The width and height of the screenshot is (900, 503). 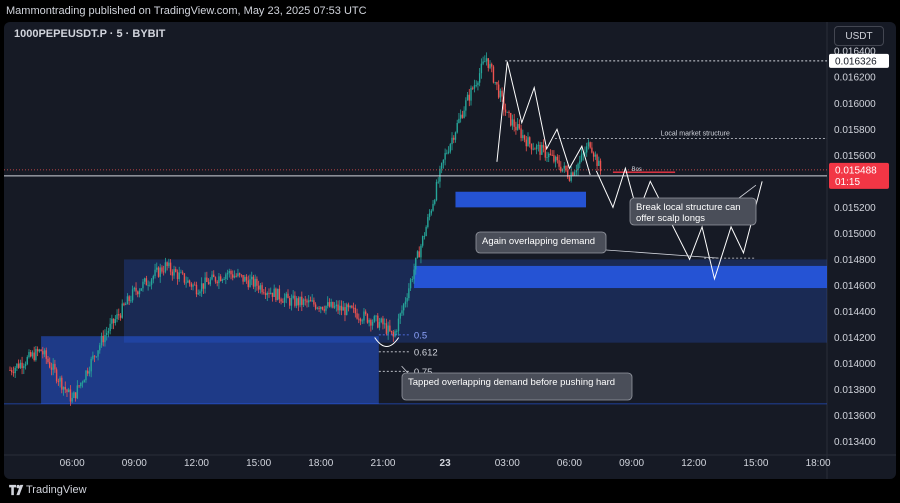 What do you see at coordinates (855, 260) in the screenshot?
I see `y-tick-label: 0.014800` at bounding box center [855, 260].